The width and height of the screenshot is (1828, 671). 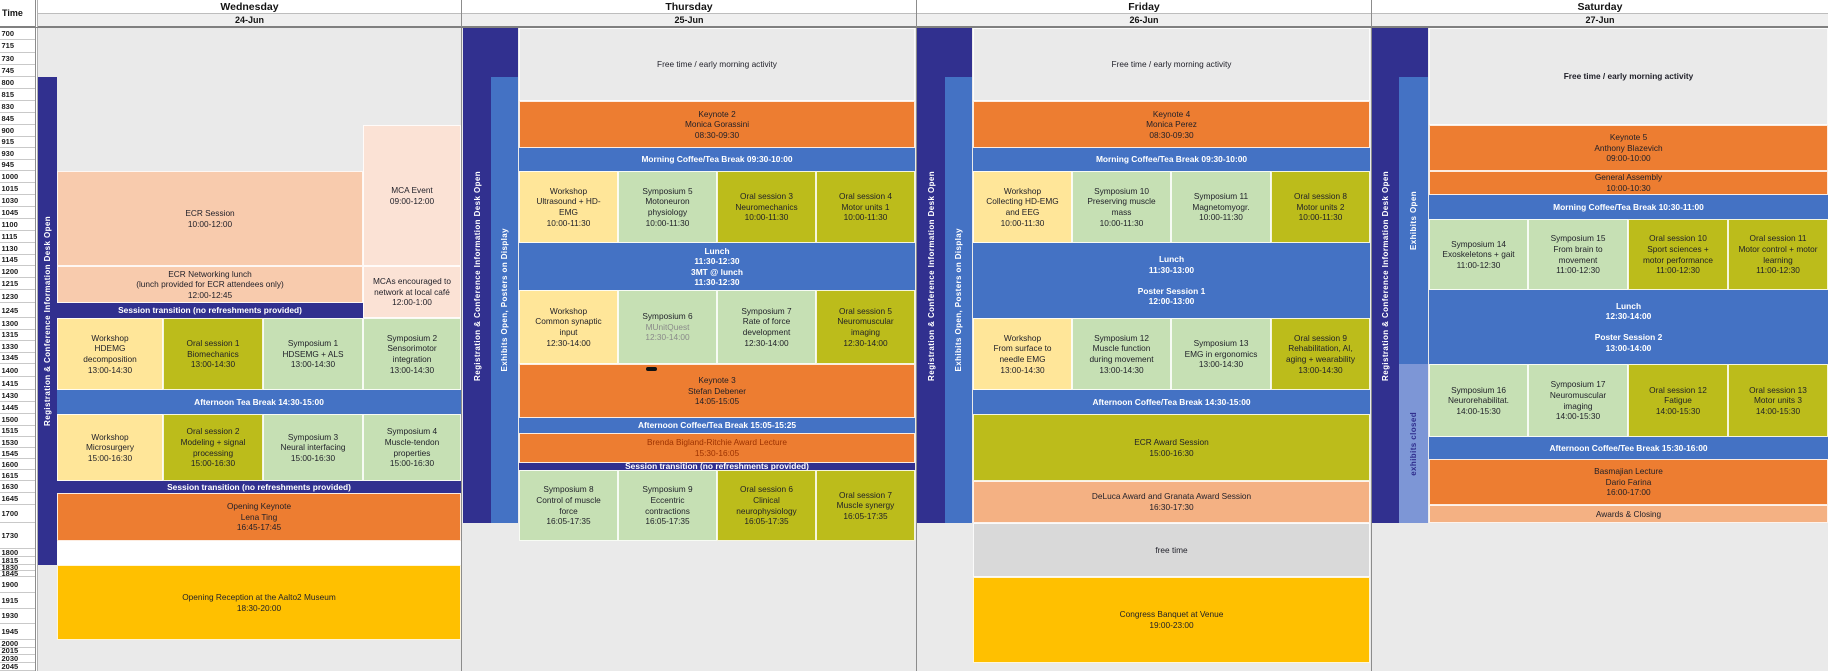 I want to click on event-awards-closing: Awards & Closing, so click(x=1628, y=514).